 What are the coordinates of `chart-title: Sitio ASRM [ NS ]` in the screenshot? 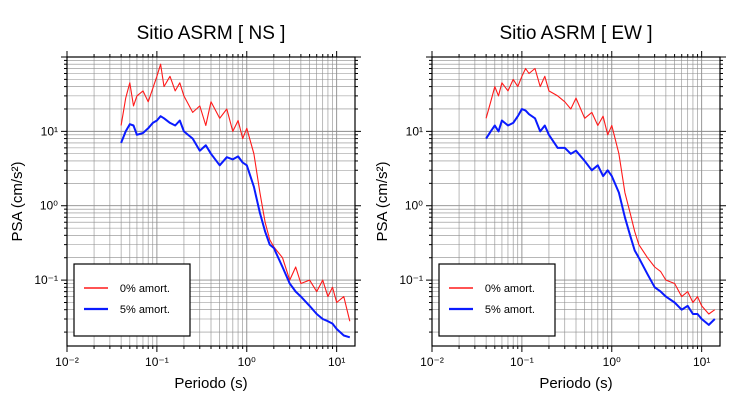 It's located at (211, 33).